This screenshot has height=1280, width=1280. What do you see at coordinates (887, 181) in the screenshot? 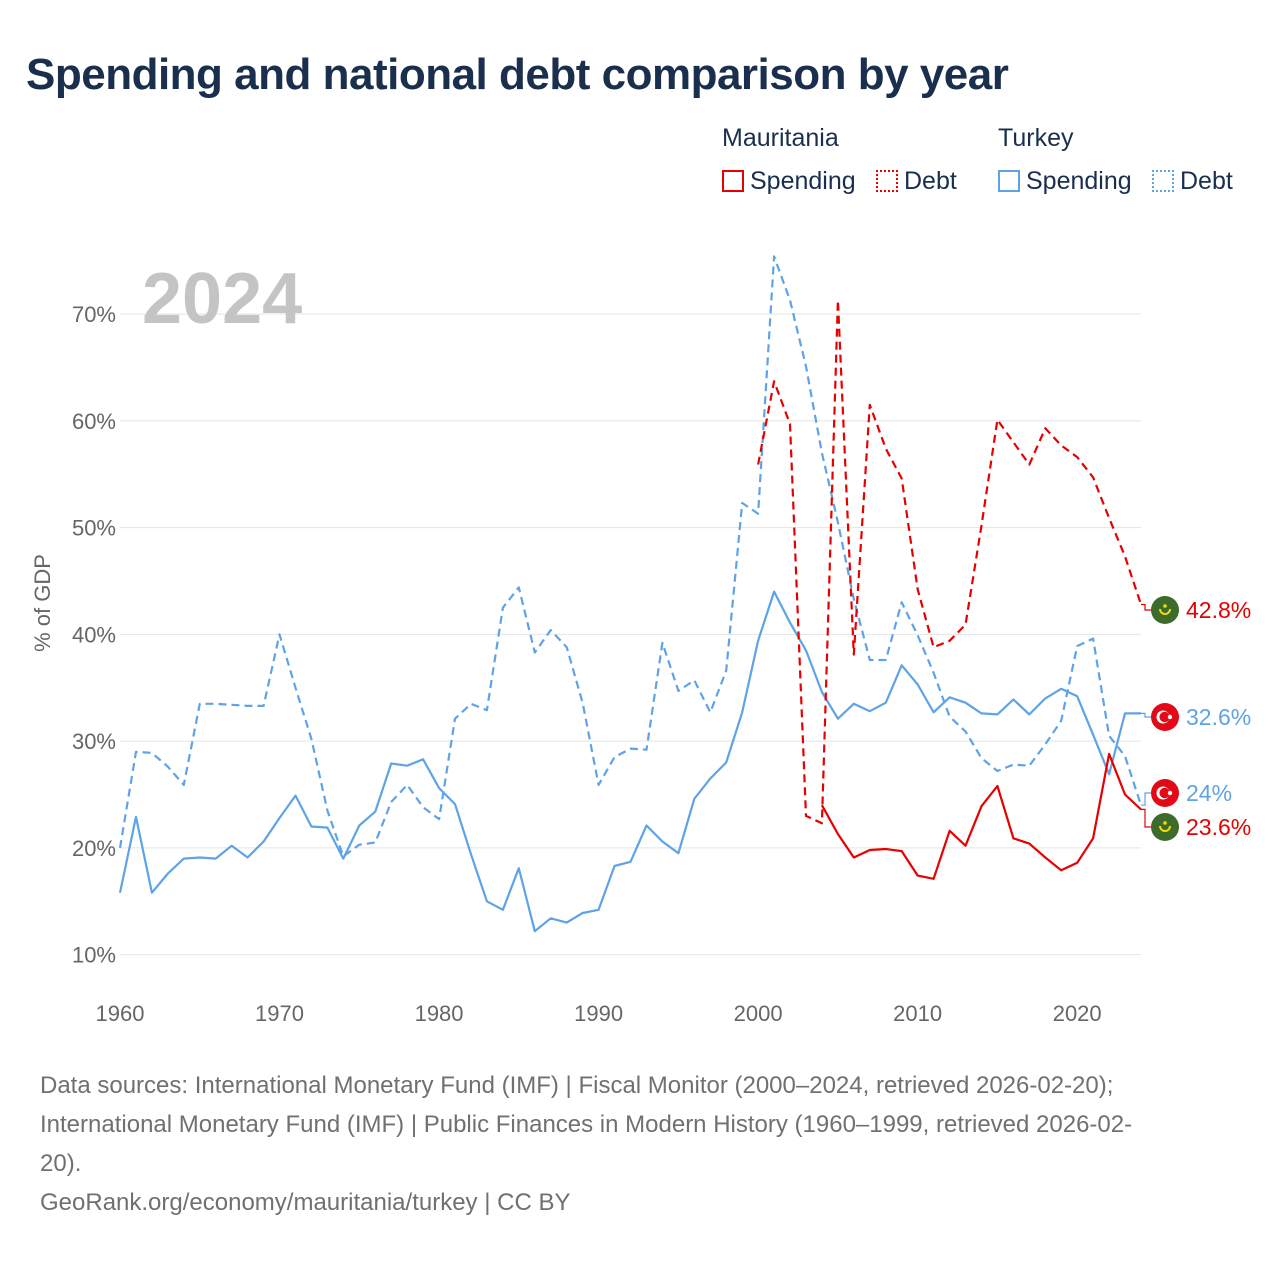
I see `legend-swatch-dotted-red` at bounding box center [887, 181].